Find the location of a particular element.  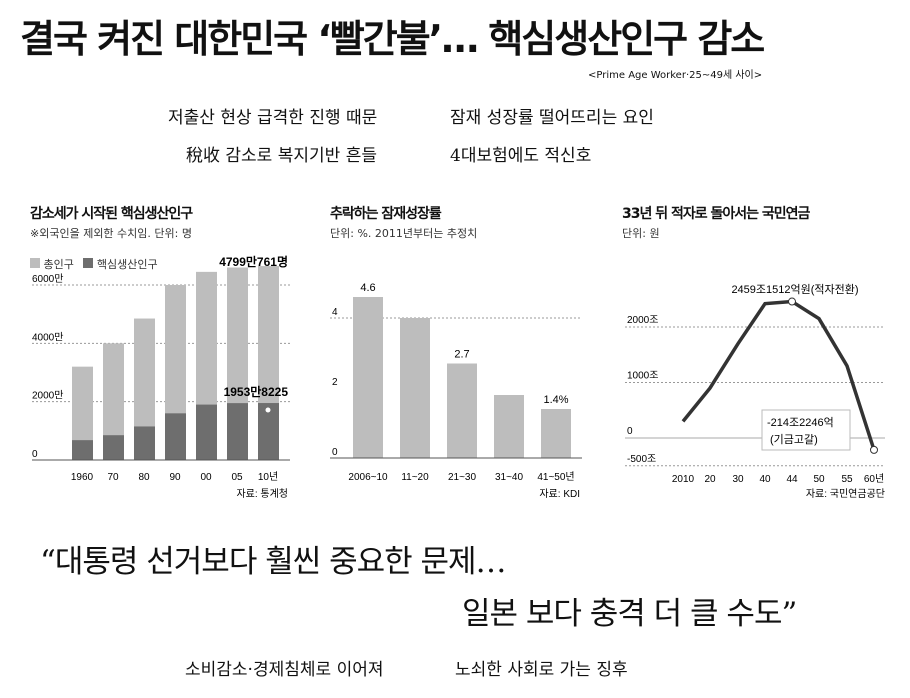

x-tick-label: 2010 is located at coordinates (683, 479).